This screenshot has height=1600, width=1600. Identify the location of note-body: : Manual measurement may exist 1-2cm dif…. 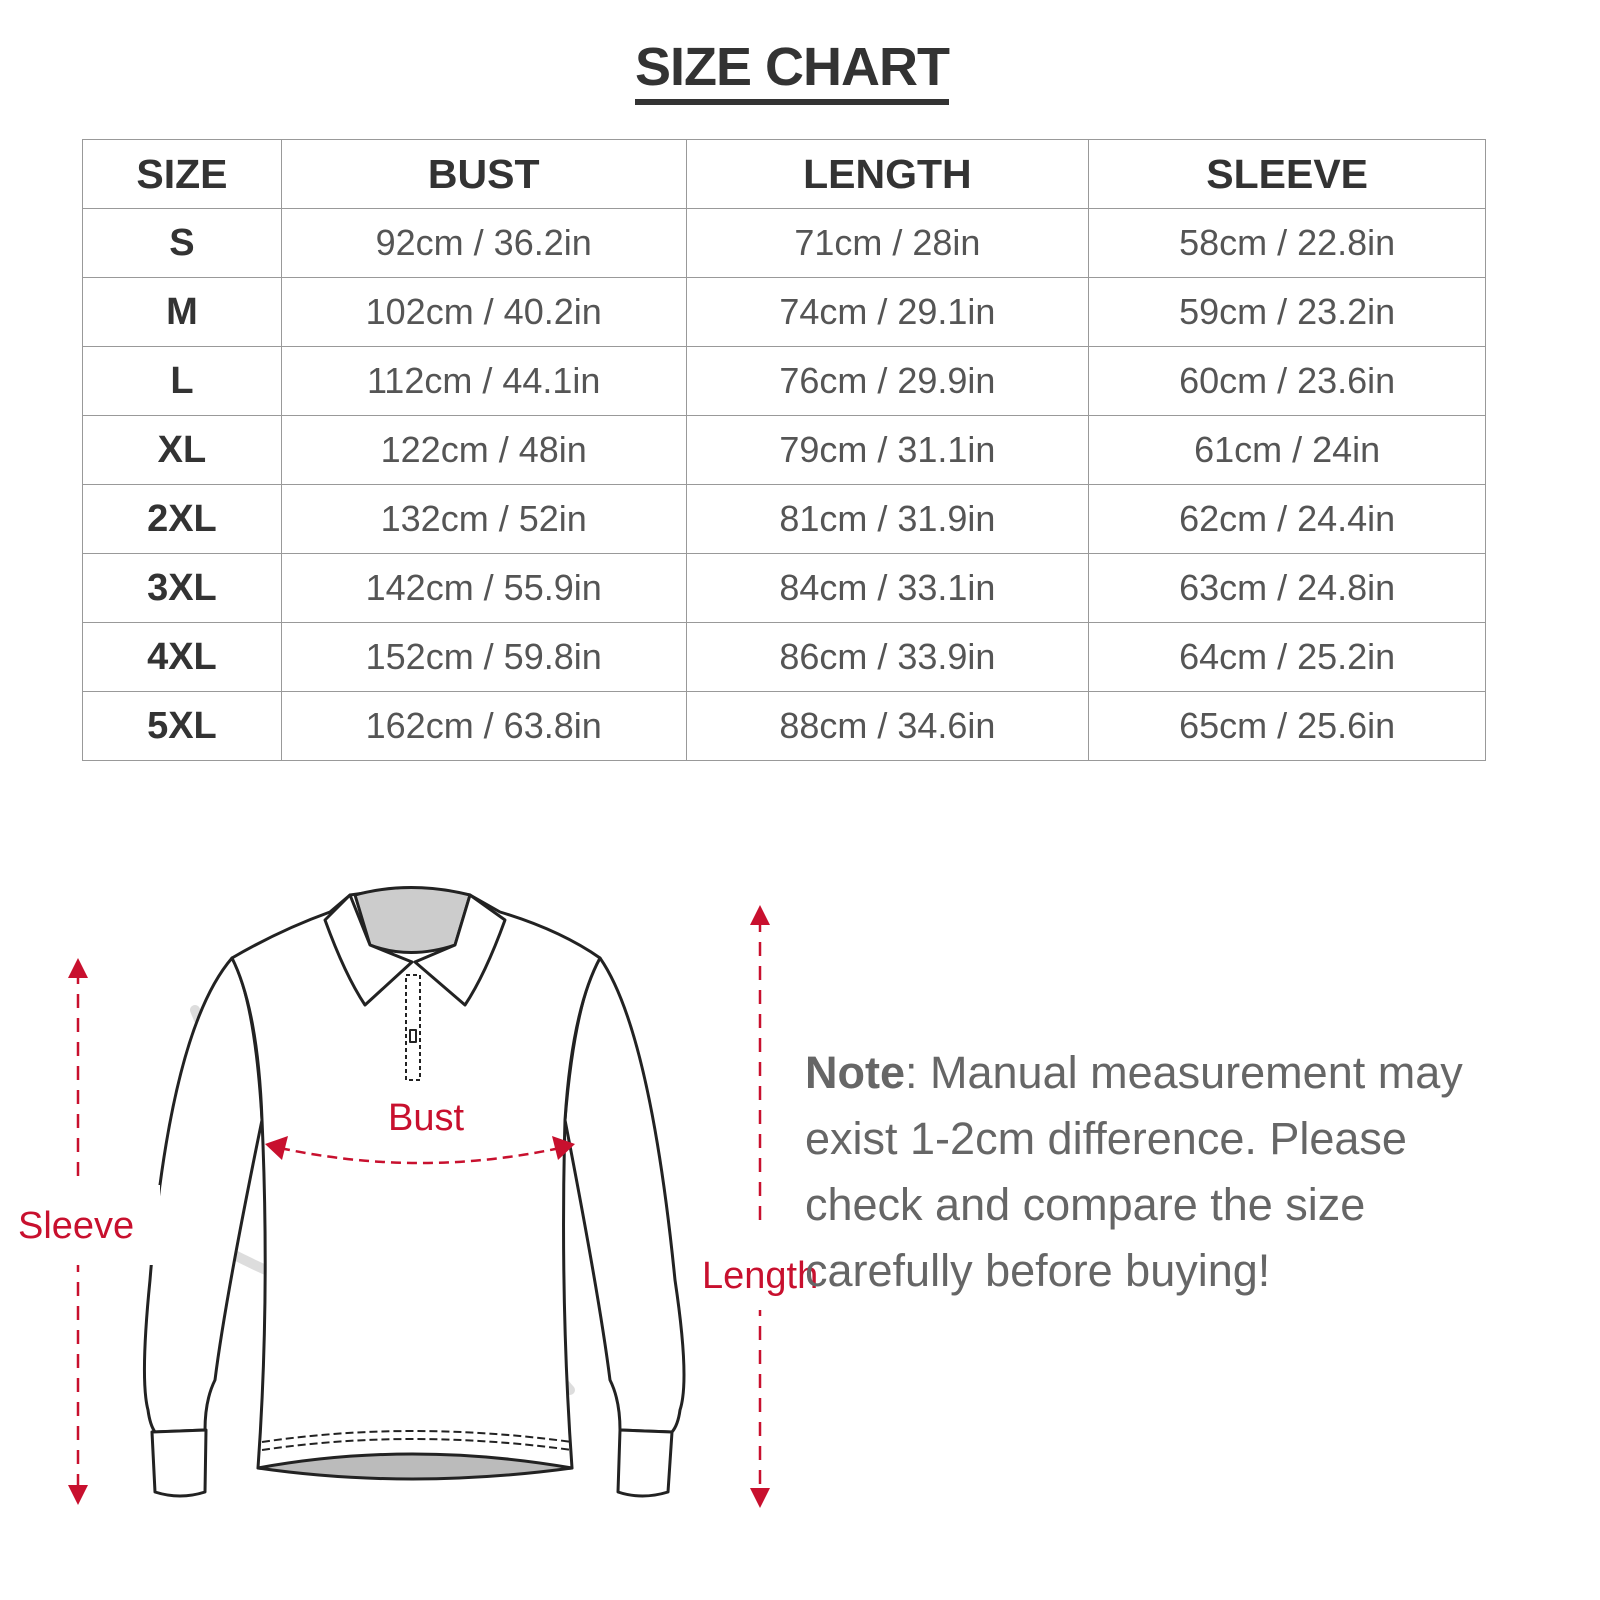
(1134, 1171).